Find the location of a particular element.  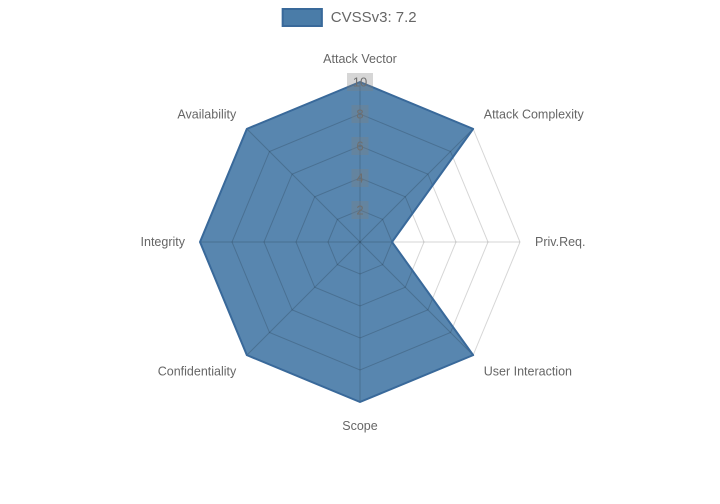

chart-legend: CVSSv3: 7.2 is located at coordinates (349, 17).